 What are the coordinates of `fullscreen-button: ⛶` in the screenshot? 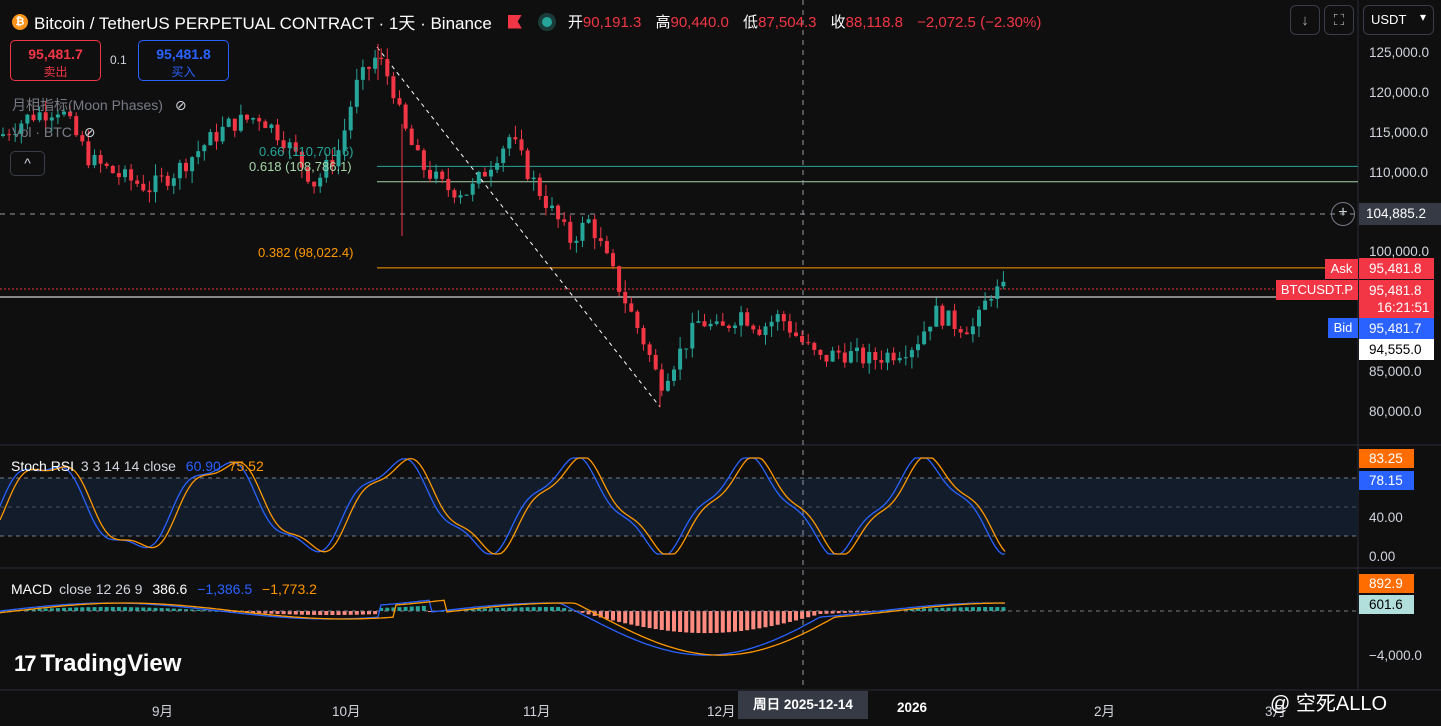 It's located at (1339, 20).